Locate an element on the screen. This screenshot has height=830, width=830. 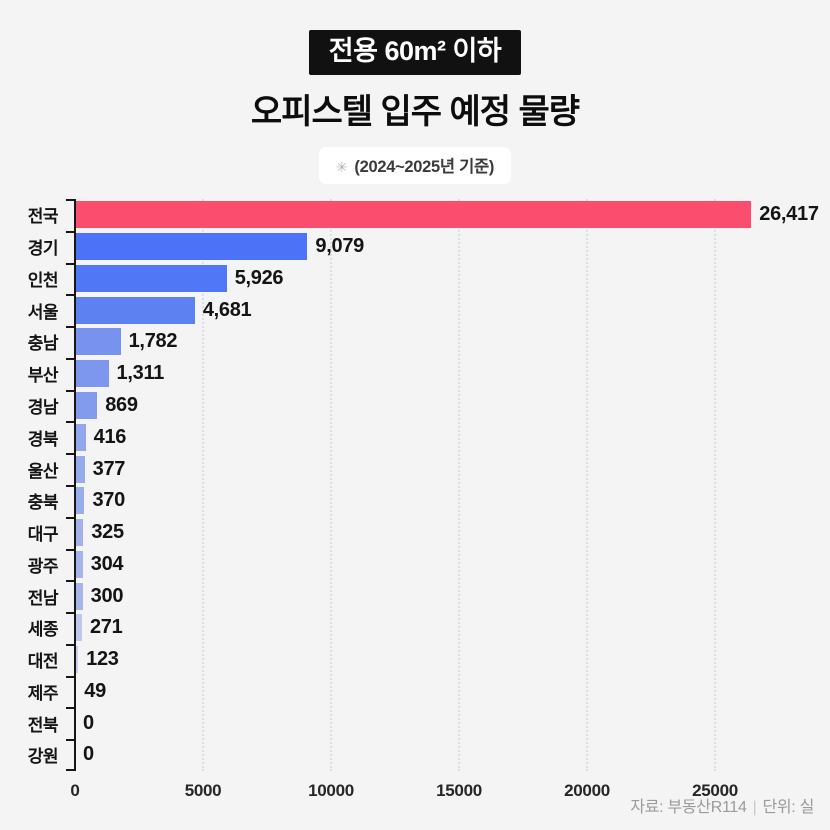
value-label: 5,926 is located at coordinates (259, 277).